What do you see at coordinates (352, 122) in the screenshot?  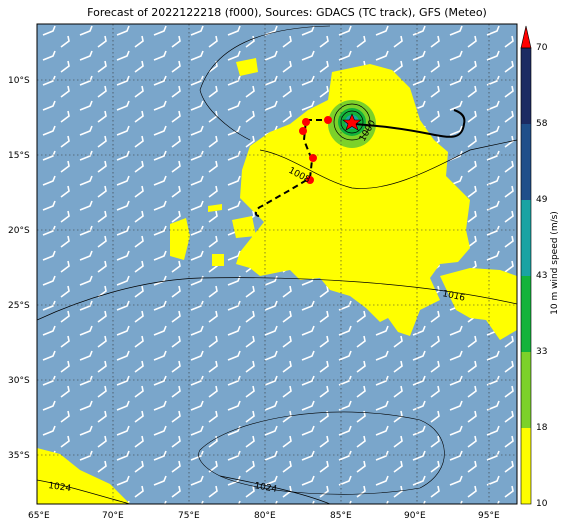 I see `storm-center-star` at bounding box center [352, 122].